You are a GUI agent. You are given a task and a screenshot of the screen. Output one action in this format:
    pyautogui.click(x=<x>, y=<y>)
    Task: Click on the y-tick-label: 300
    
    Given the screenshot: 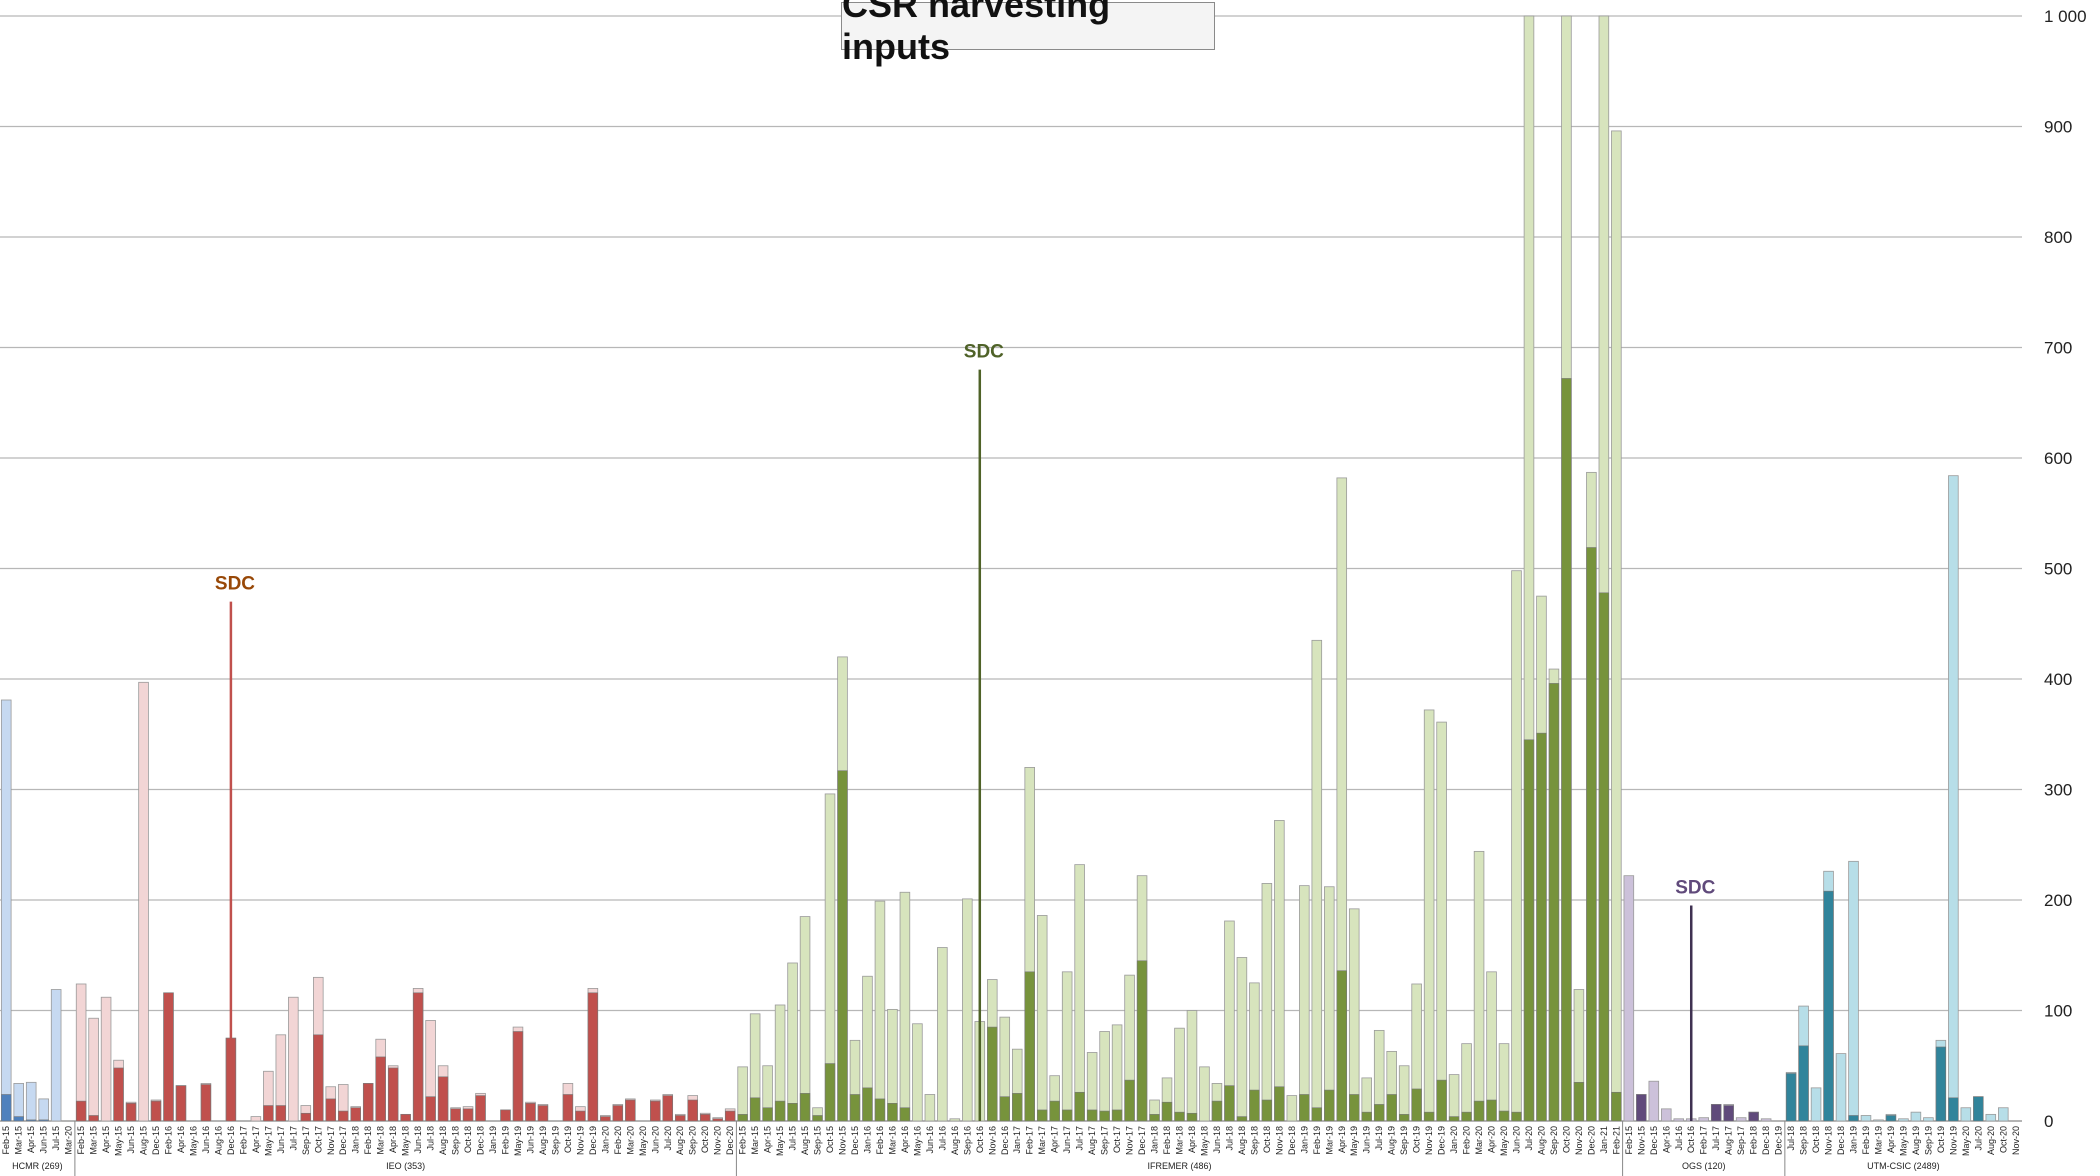 What is the action you would take?
    pyautogui.click(x=2058, y=790)
    